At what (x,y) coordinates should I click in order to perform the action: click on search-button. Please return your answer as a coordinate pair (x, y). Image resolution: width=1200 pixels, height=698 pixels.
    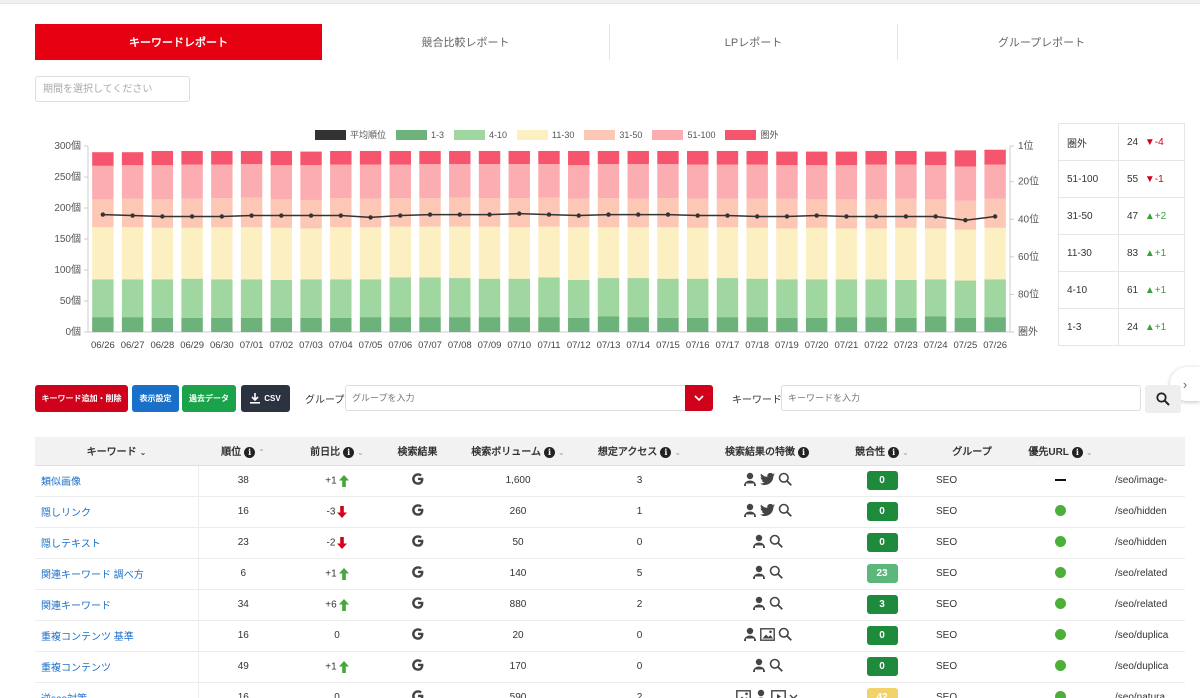
    Looking at the image, I should click on (1163, 399).